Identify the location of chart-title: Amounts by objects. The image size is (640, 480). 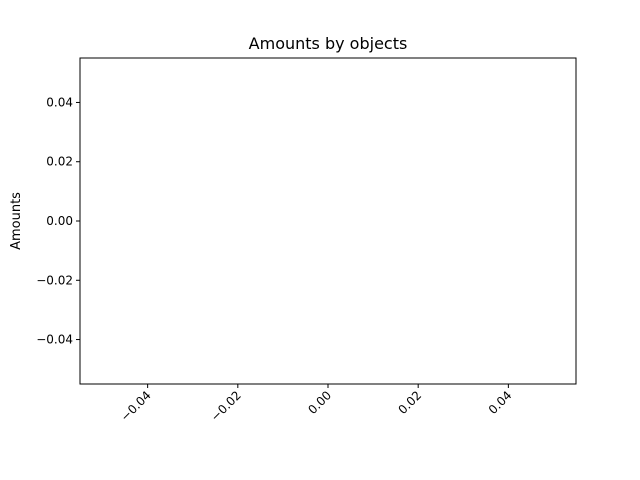
(328, 43).